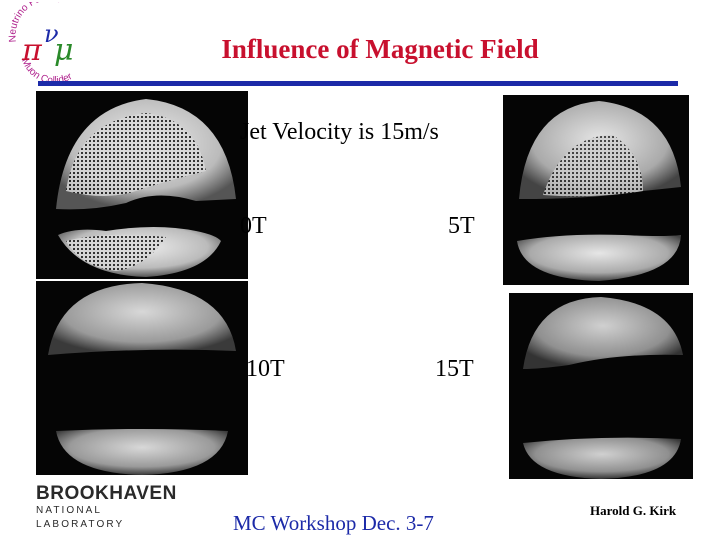 The height and width of the screenshot is (540, 720). Describe the element at coordinates (142, 378) in the screenshot. I see `jet-photo-10T` at that location.